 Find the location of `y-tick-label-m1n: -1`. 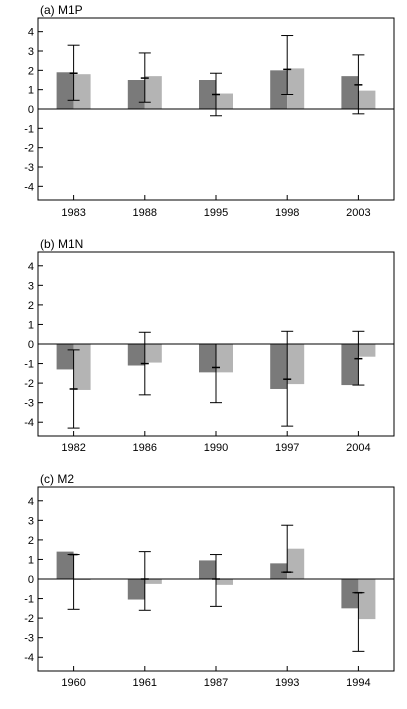

y-tick-label-m1n: -1 is located at coordinates (29, 365).